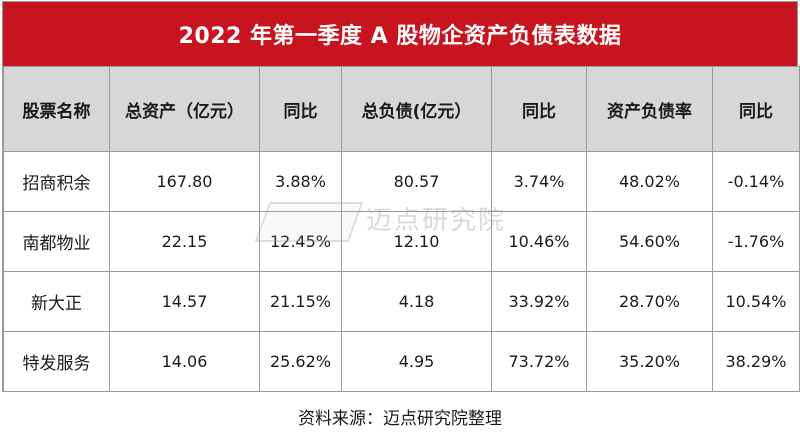  Describe the element at coordinates (756, 301) in the screenshot. I see `cell-ratio-yoy: 10.54%` at that location.